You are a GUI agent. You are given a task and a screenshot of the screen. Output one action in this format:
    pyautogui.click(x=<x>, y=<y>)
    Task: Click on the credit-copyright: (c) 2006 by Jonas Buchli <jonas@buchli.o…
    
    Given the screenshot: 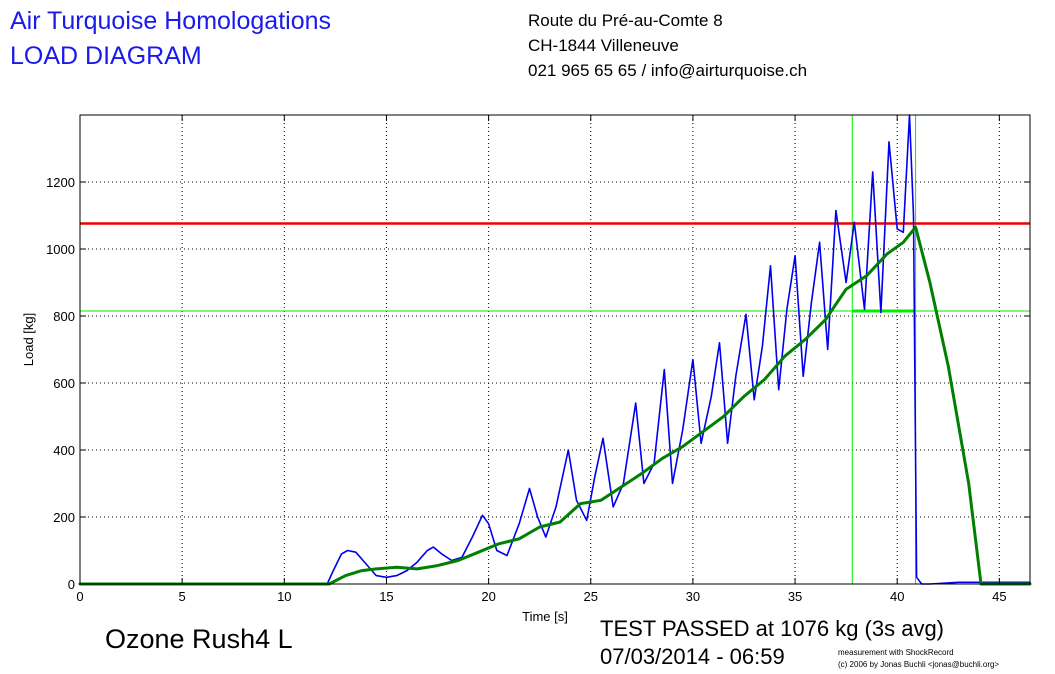 What is the action you would take?
    pyautogui.click(x=919, y=664)
    